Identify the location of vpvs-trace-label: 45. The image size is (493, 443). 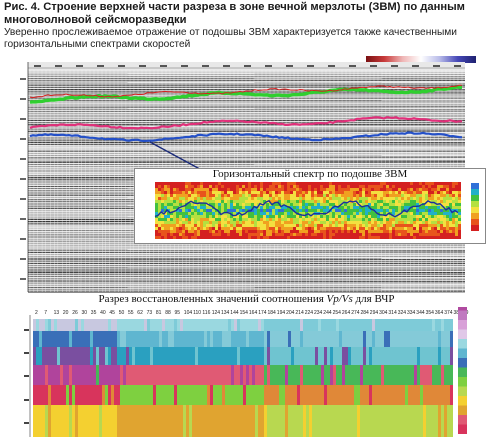
(112, 313).